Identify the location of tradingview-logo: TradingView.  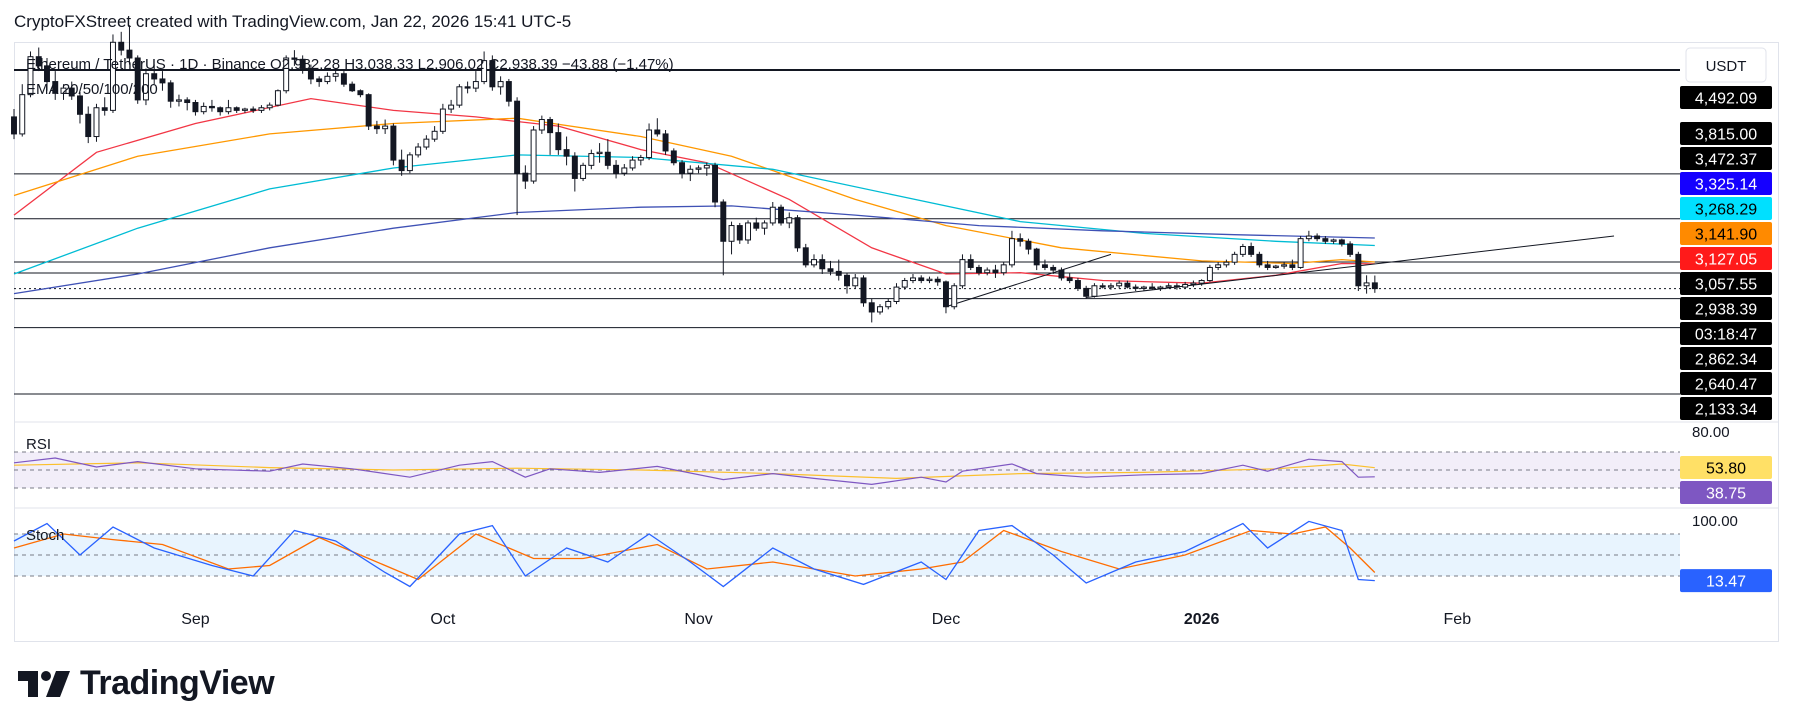
(146, 683).